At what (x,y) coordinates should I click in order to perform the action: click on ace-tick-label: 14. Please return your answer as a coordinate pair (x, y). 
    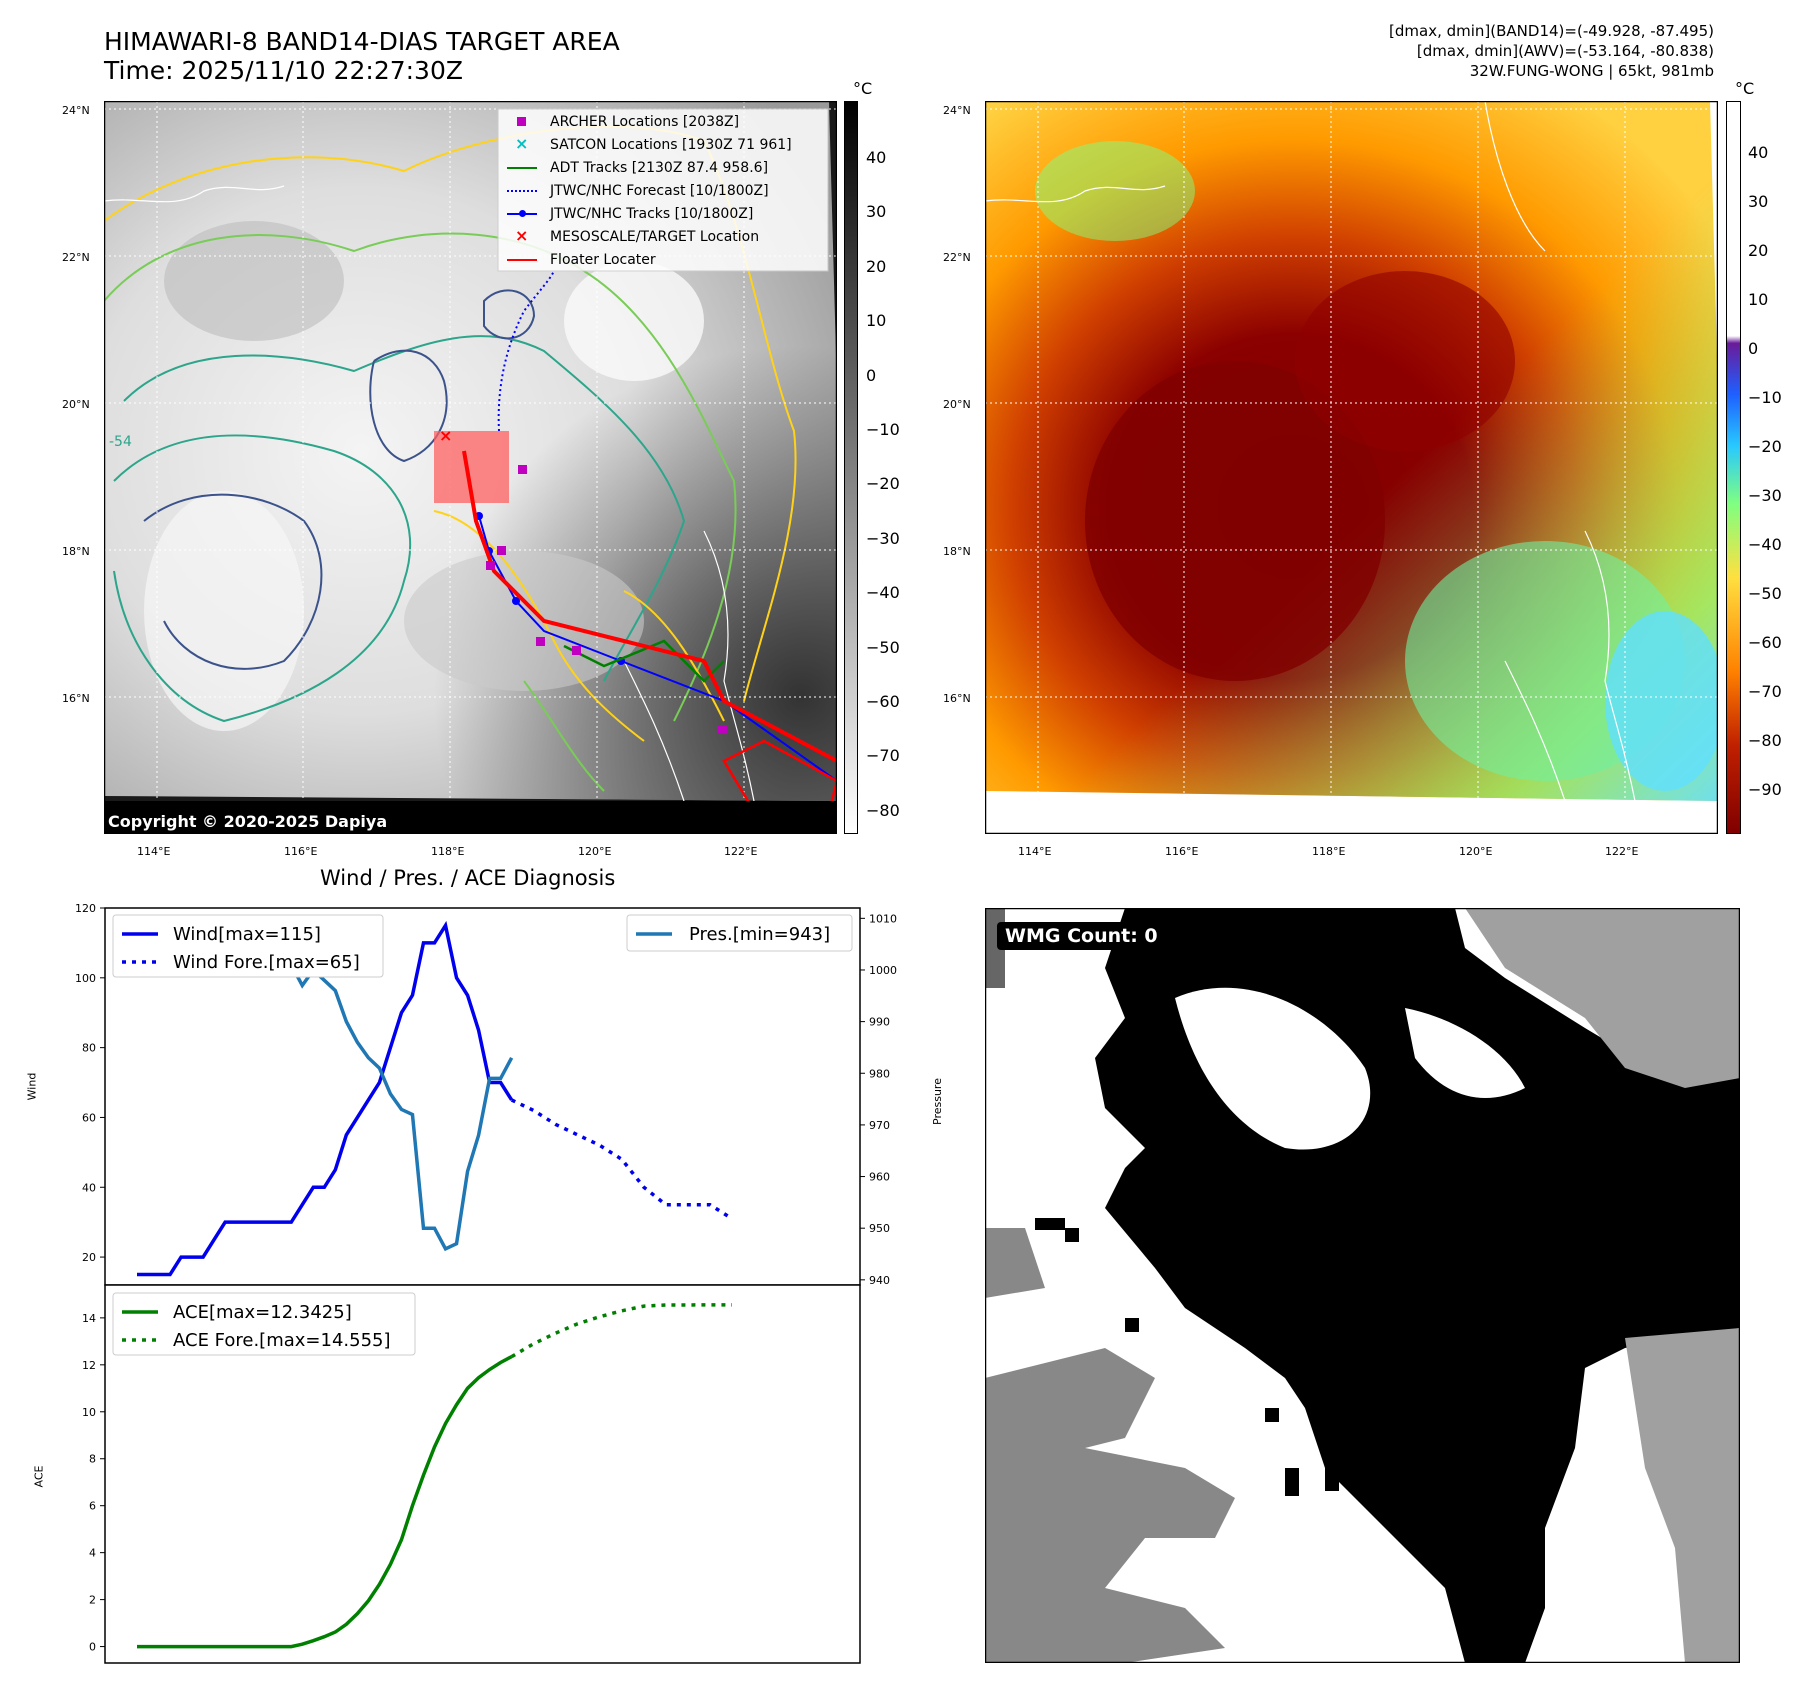
    Looking at the image, I should click on (89, 1318).